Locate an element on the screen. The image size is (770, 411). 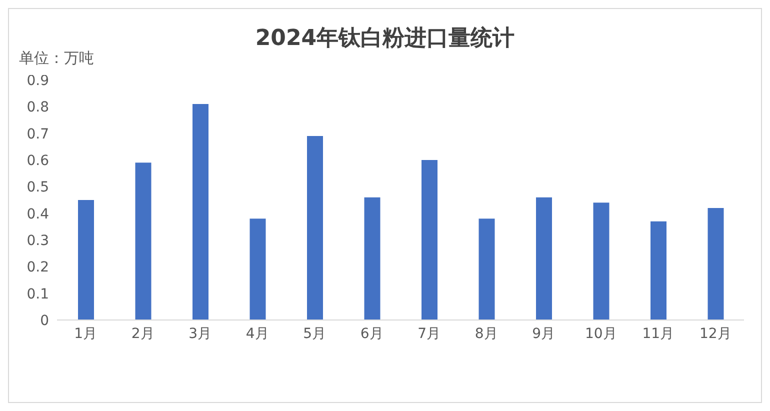
x-tick-label: 6月 is located at coordinates (372, 334).